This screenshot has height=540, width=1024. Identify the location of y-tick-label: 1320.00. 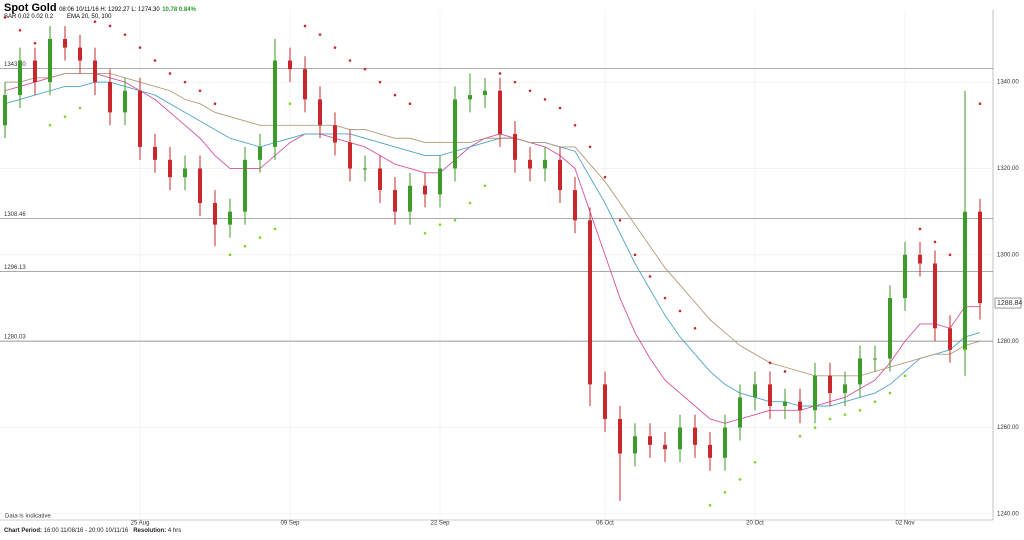
(1008, 169).